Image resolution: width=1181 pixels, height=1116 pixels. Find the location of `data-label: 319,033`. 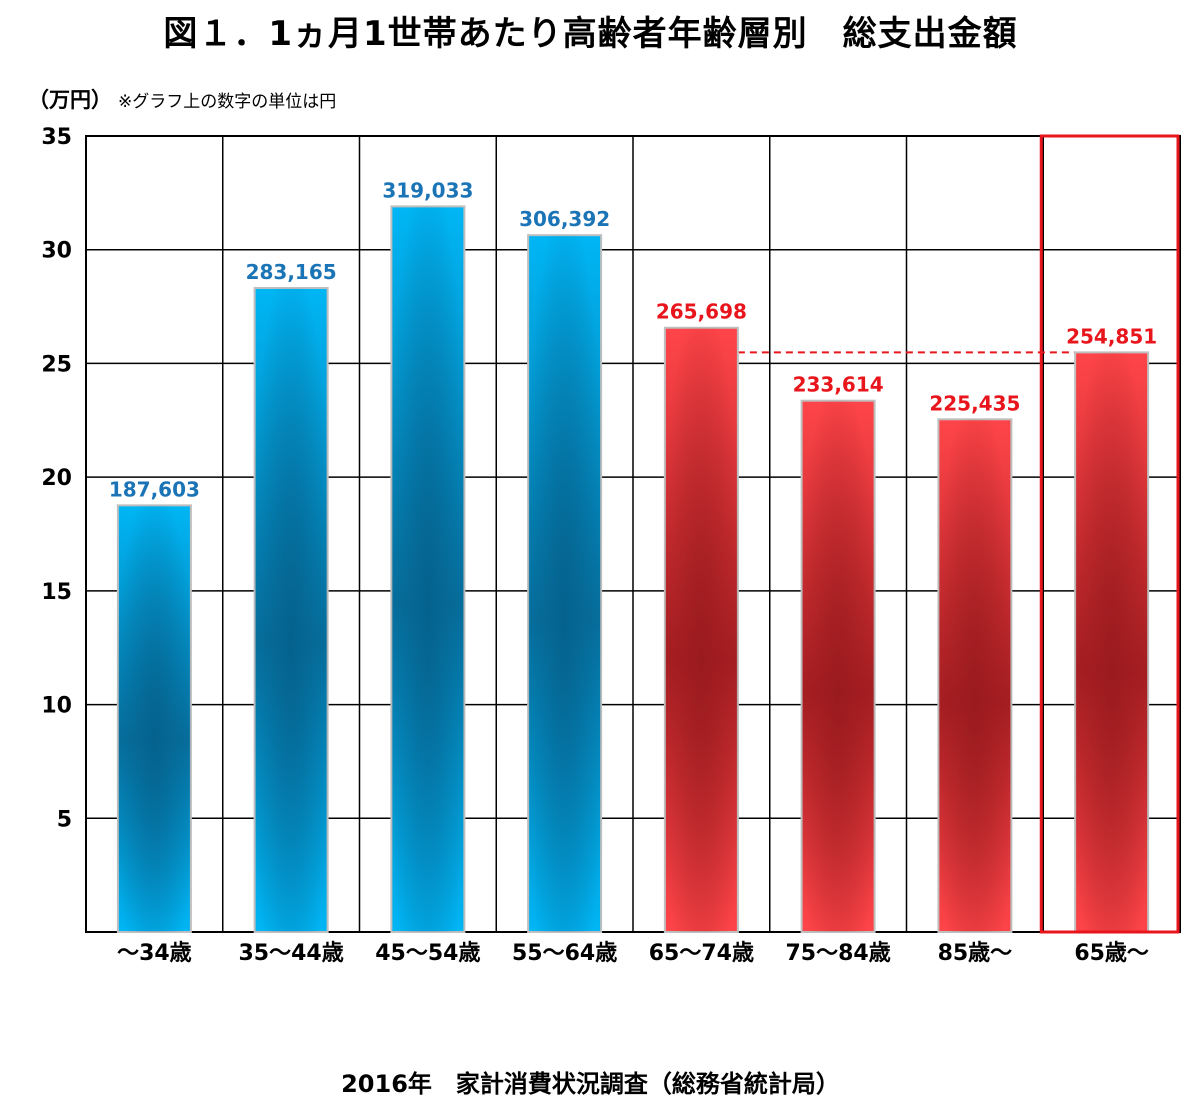

data-label: 319,033 is located at coordinates (427, 190).